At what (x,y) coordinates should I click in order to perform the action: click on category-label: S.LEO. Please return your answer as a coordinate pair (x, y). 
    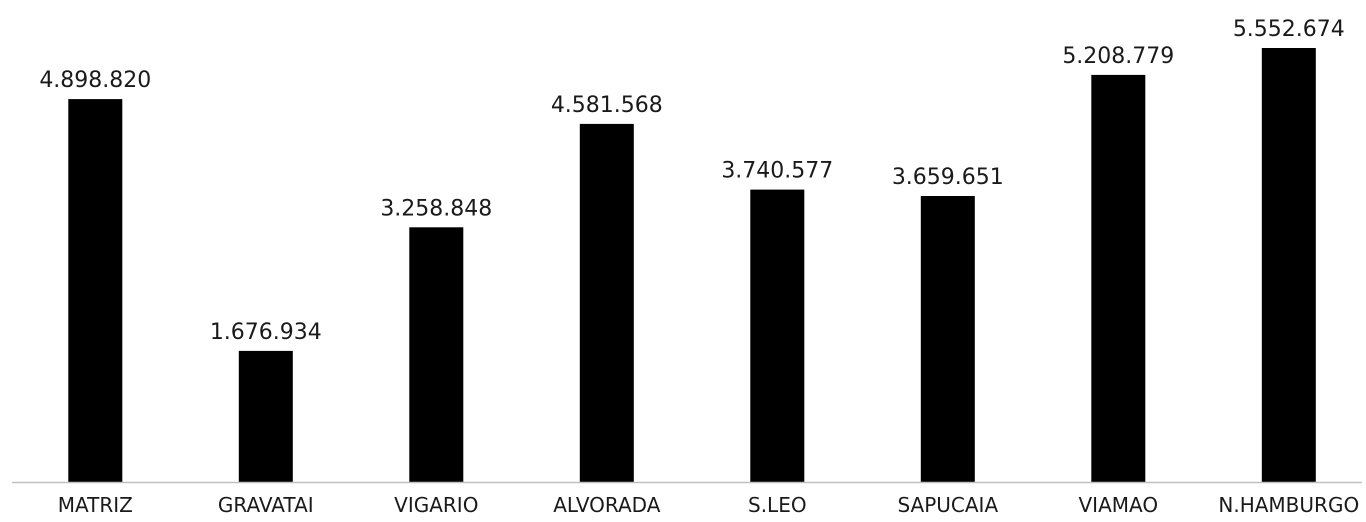
    Looking at the image, I should click on (777, 505).